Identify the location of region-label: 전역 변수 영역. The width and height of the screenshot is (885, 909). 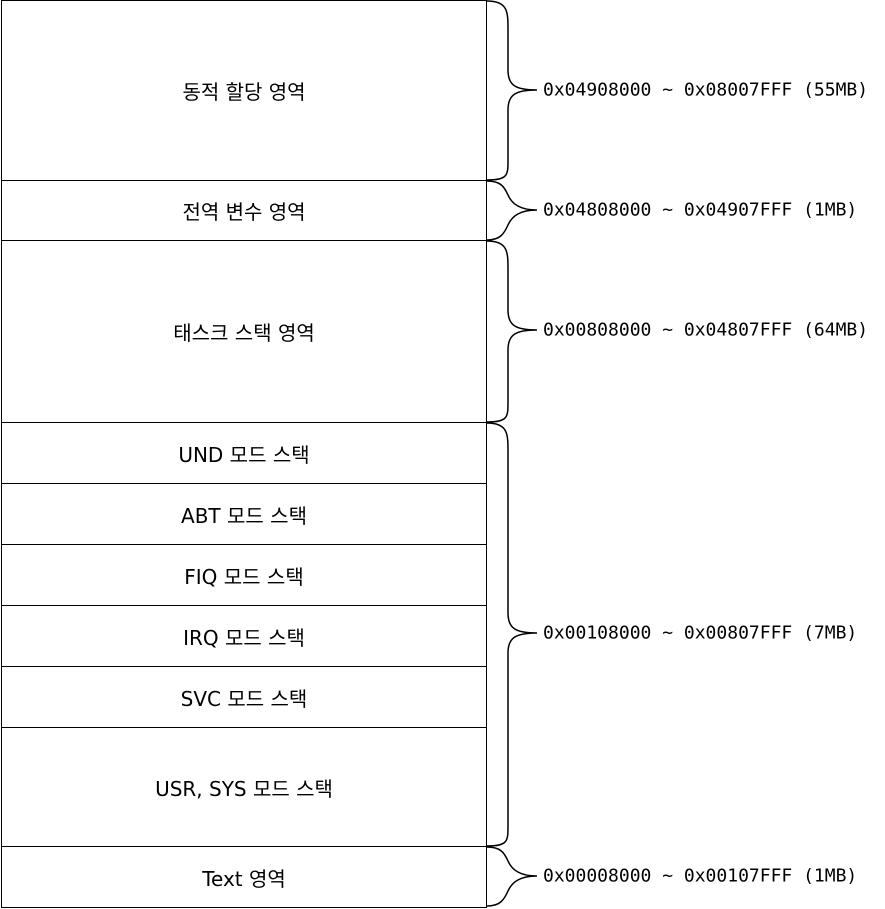
(244, 212).